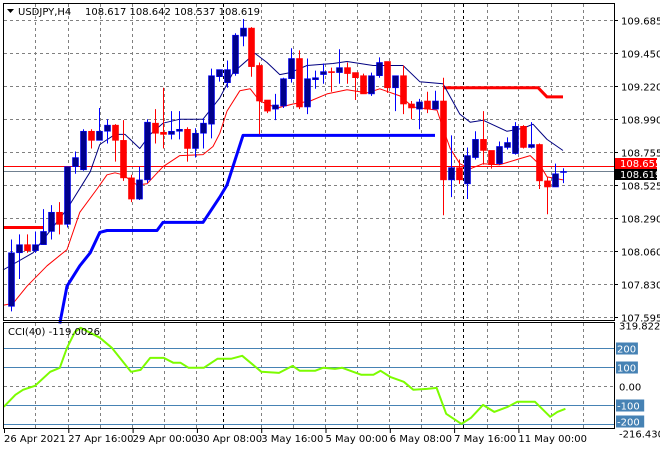 This screenshot has width=660, height=450. I want to click on price-tick-label: 109.450, so click(640, 55).